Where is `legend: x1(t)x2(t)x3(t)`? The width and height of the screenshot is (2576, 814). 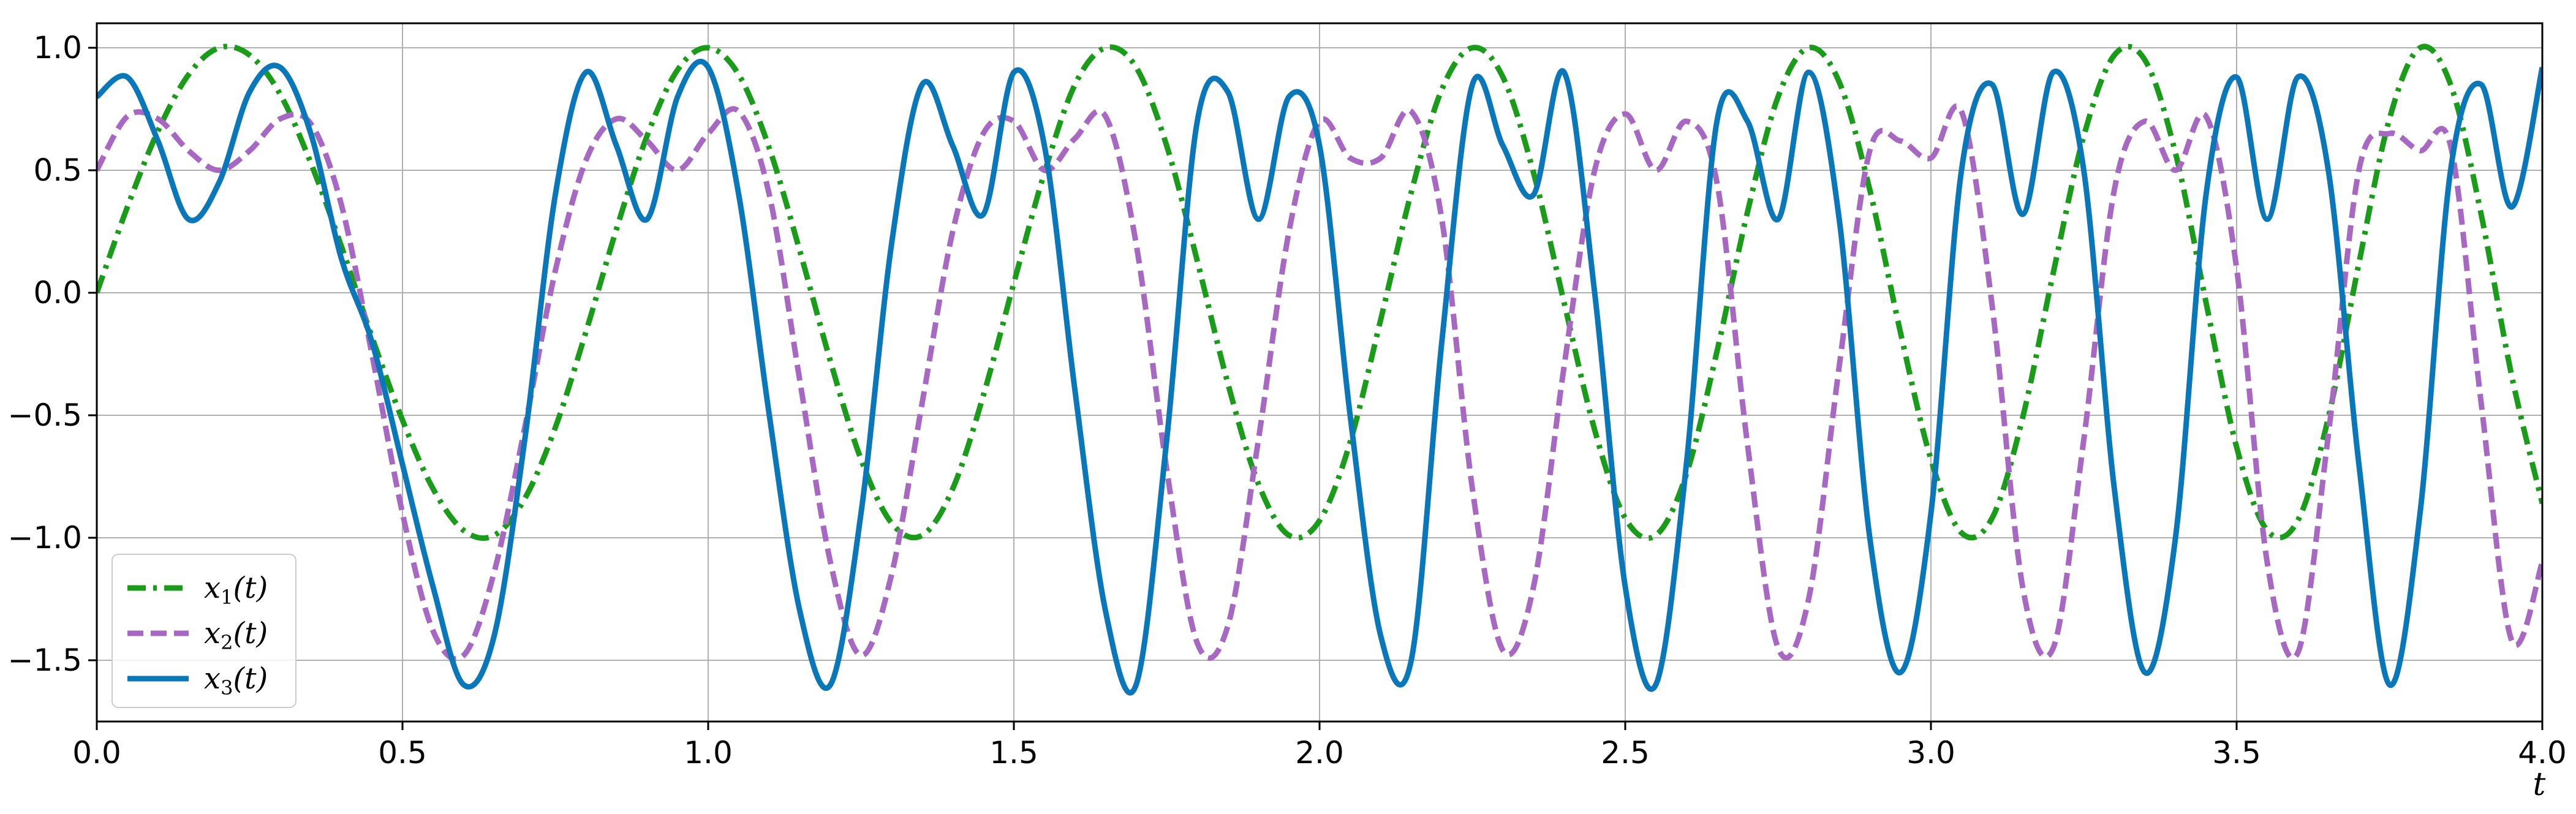
legend: x1(t)x2(t)x3(t) is located at coordinates (204, 631).